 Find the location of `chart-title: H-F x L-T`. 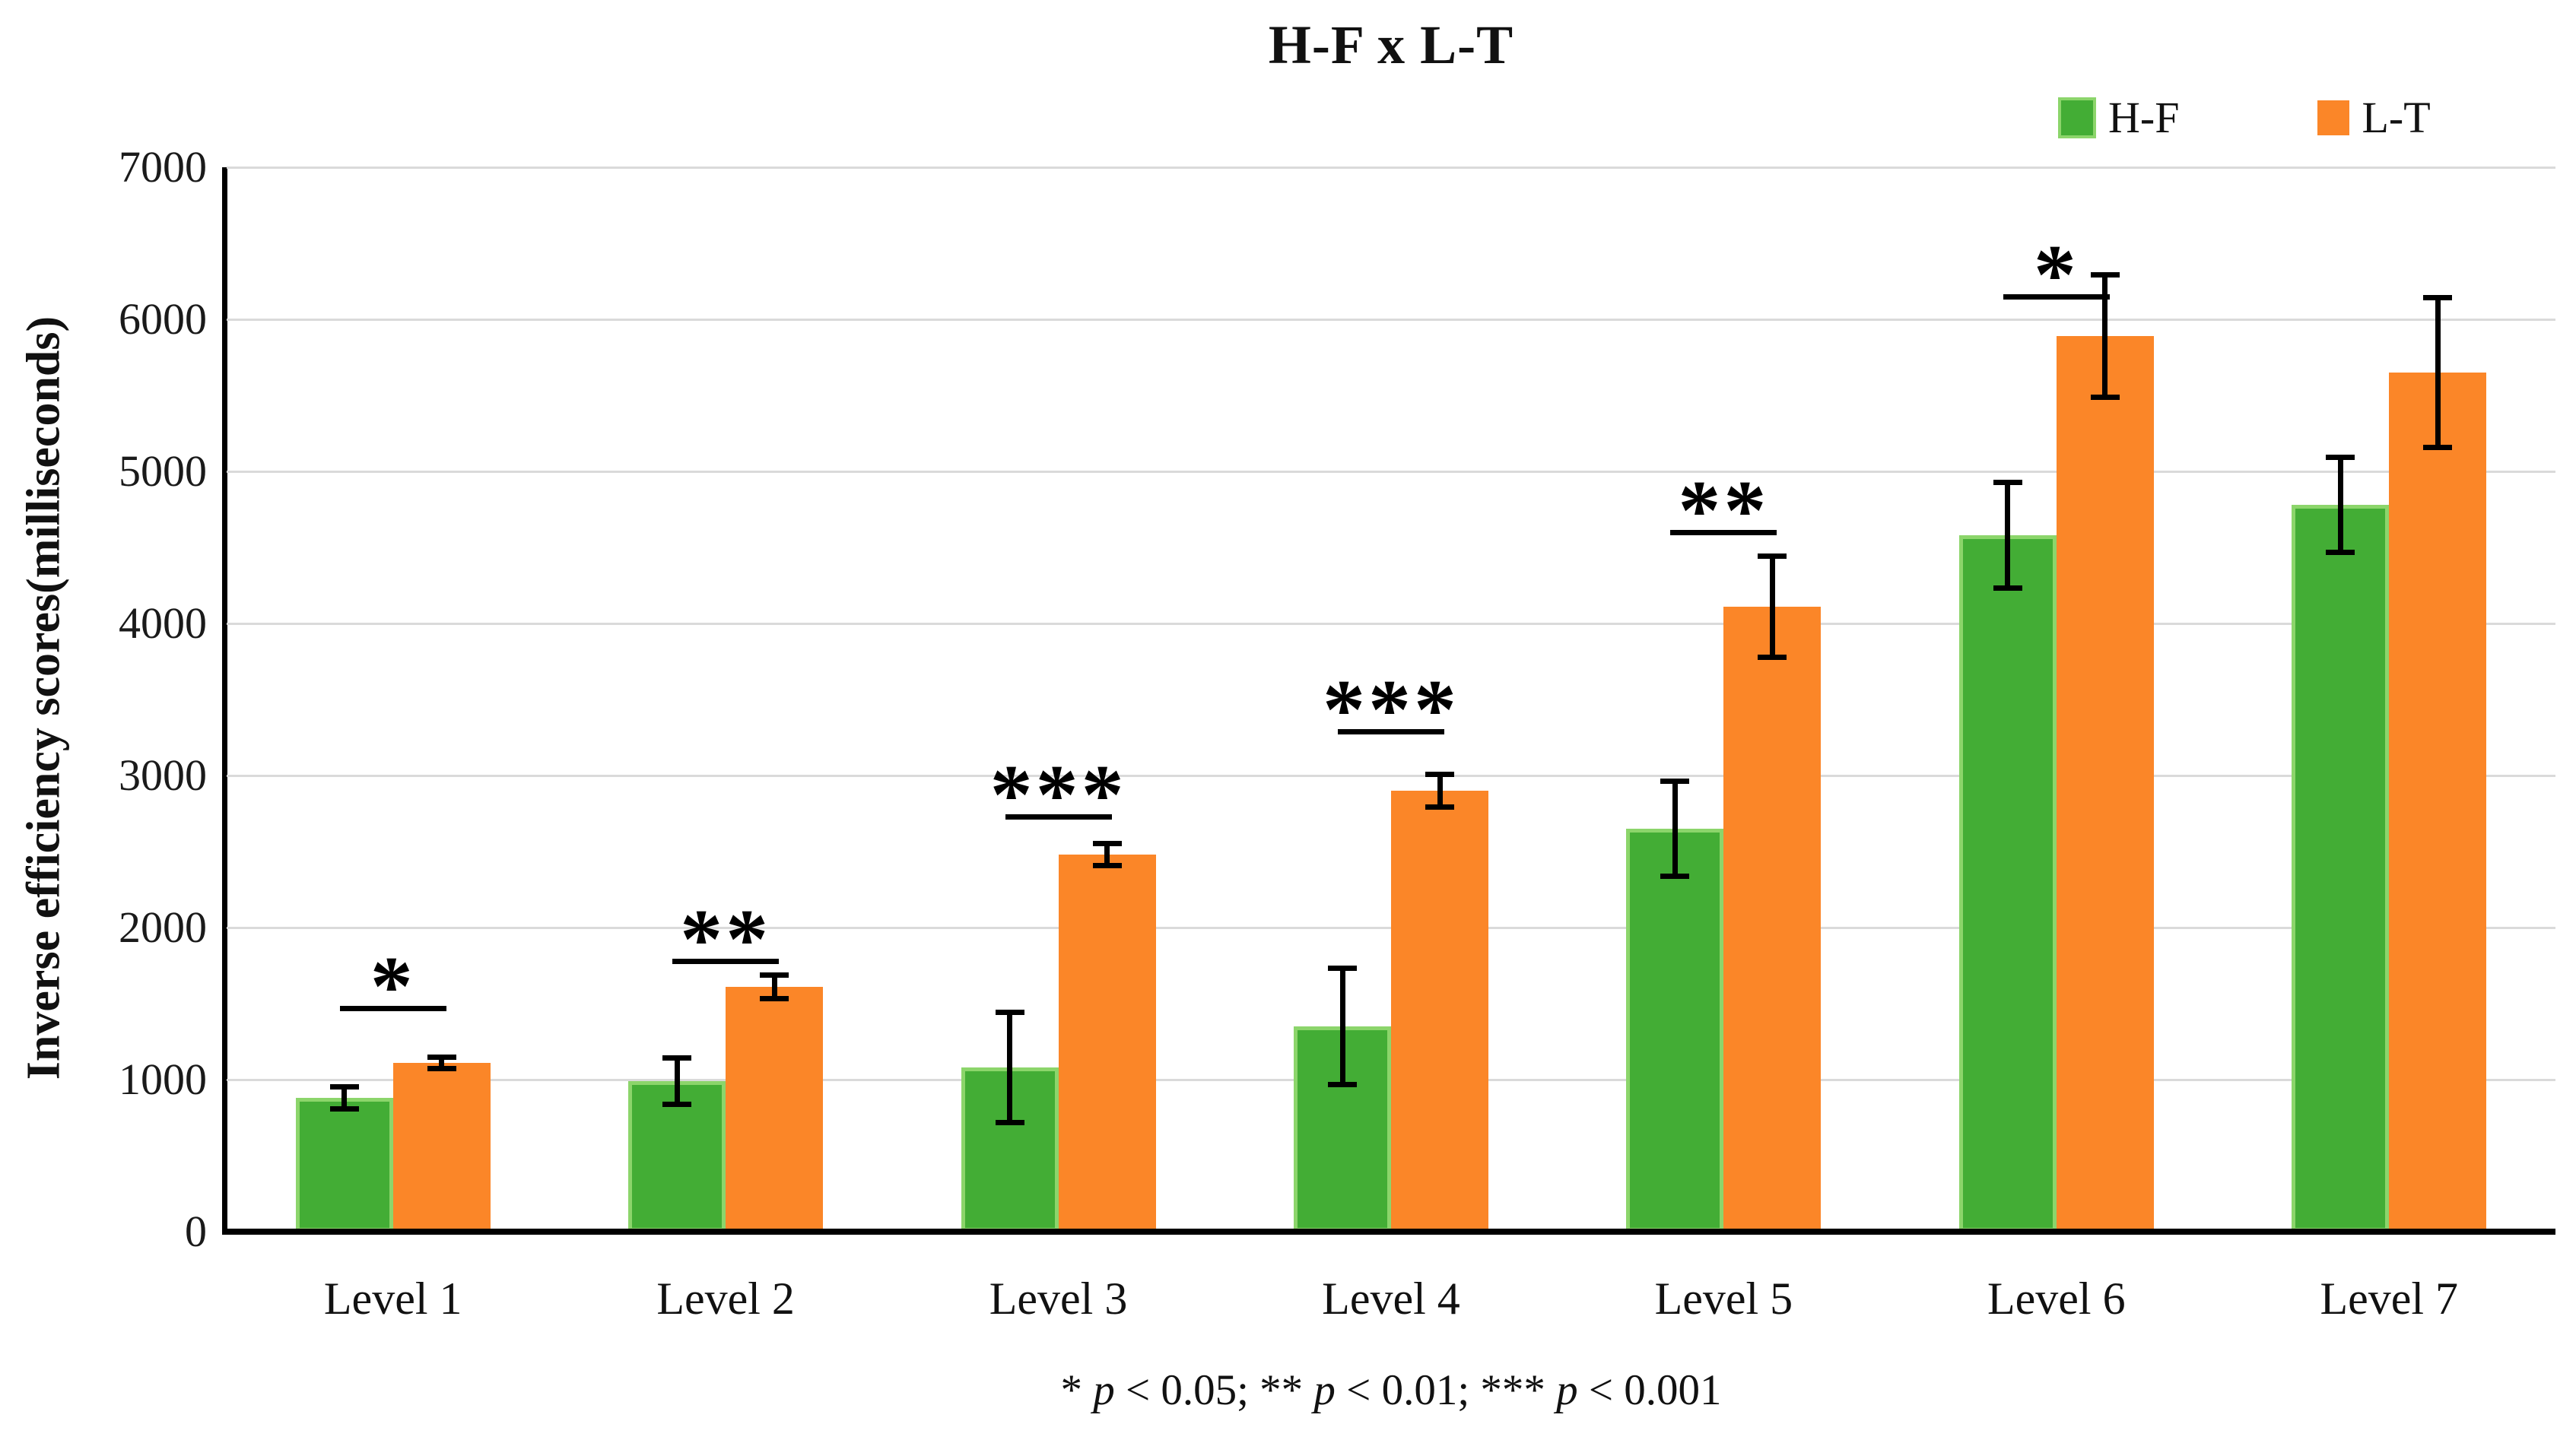

chart-title: H-F x L-T is located at coordinates (1391, 44).